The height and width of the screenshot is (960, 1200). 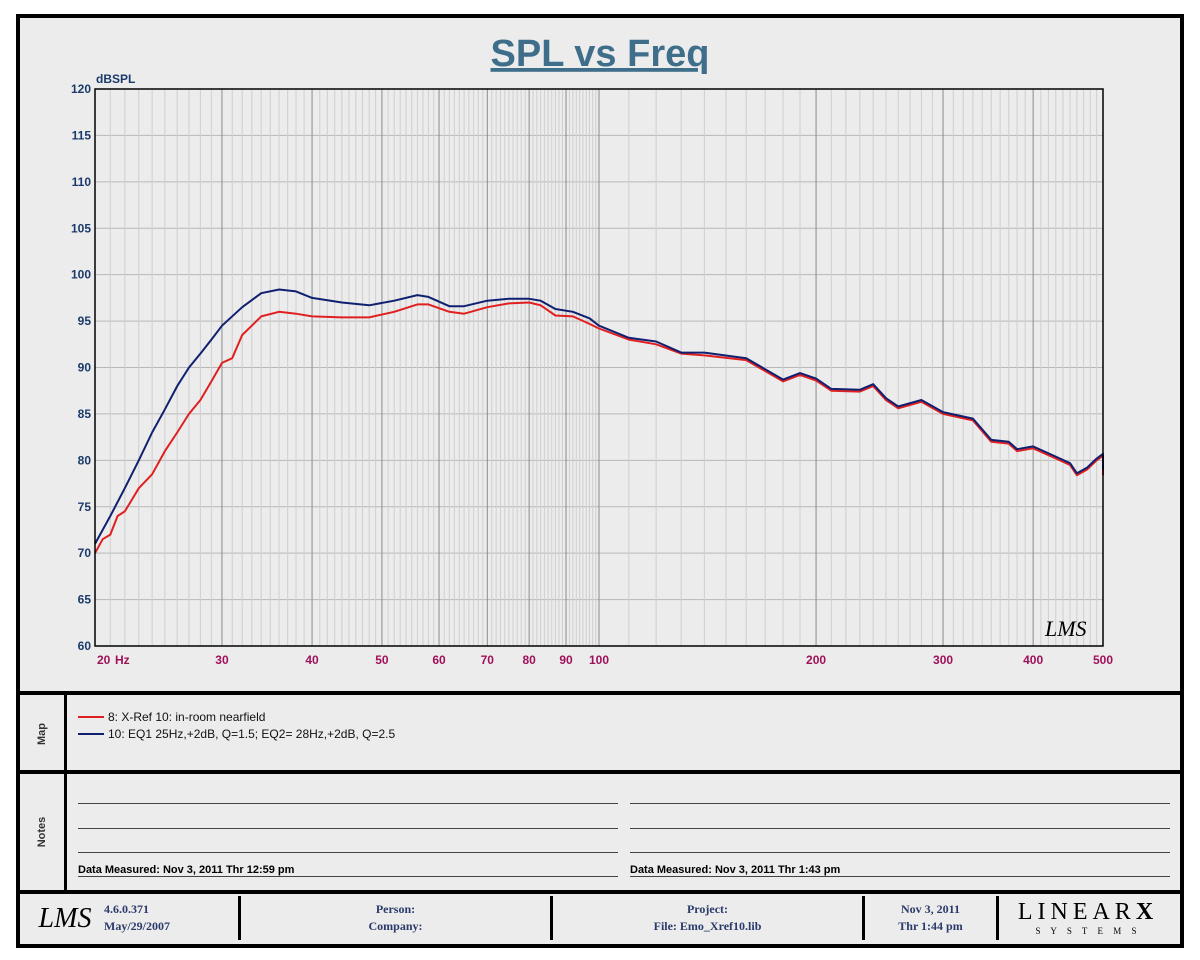 I want to click on y-tick-label: 60, so click(x=85, y=646).